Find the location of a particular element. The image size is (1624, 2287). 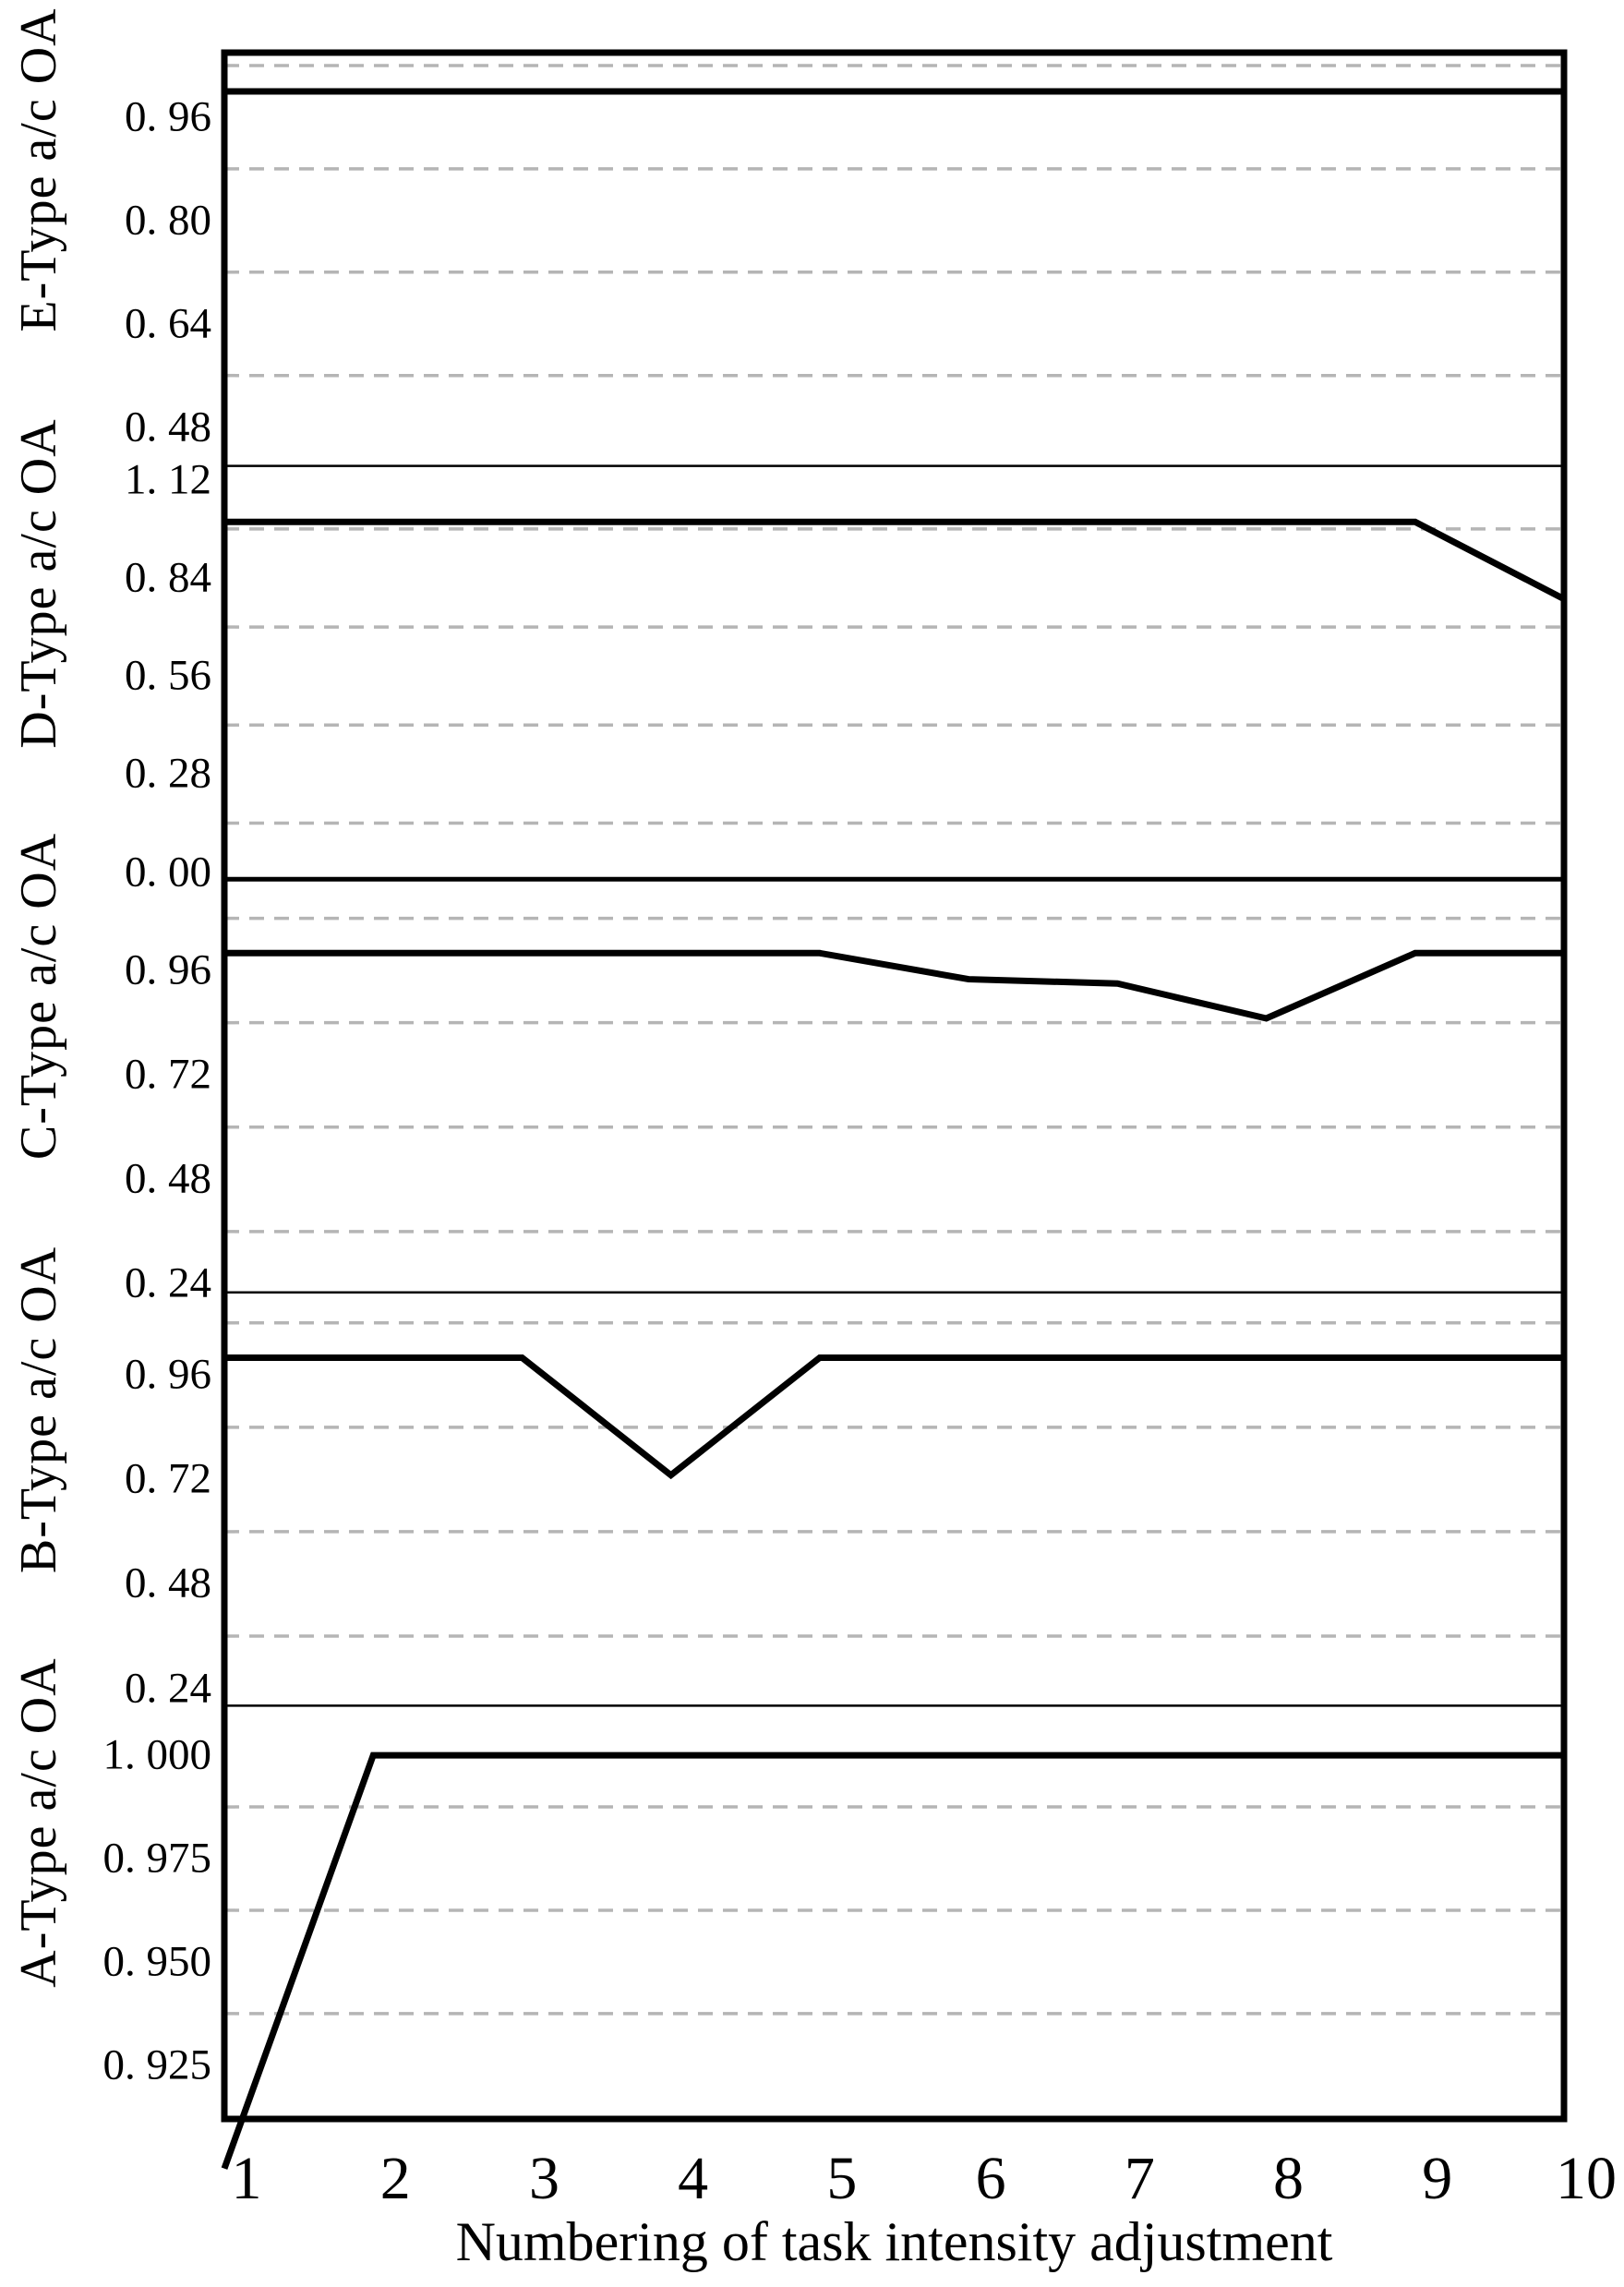

x-tick-label: 9 is located at coordinates (1437, 2178).